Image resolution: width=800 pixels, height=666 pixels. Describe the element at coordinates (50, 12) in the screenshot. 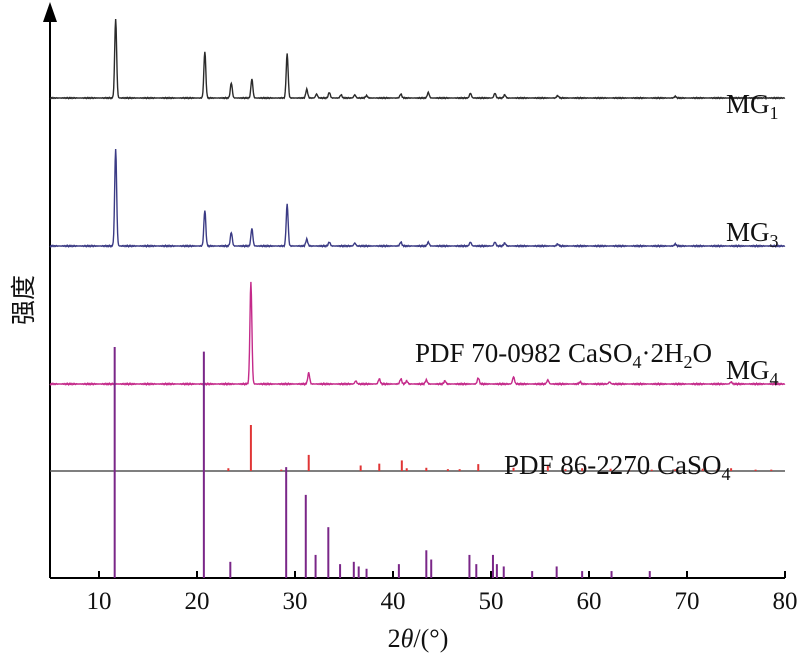

I see `y-axis-arrow-icon` at that location.